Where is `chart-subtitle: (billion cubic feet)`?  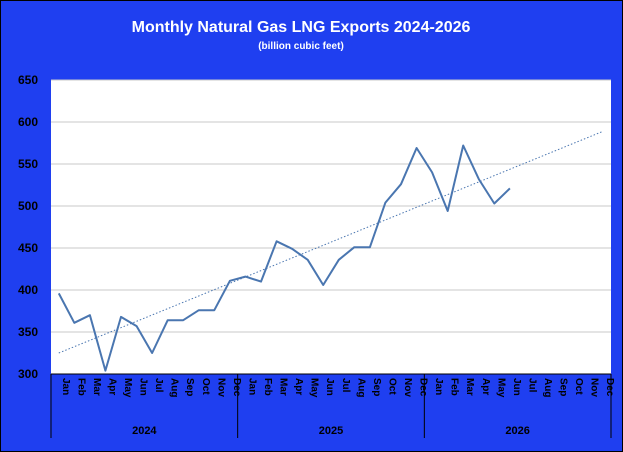
chart-subtitle: (billion cubic feet) is located at coordinates (301, 46).